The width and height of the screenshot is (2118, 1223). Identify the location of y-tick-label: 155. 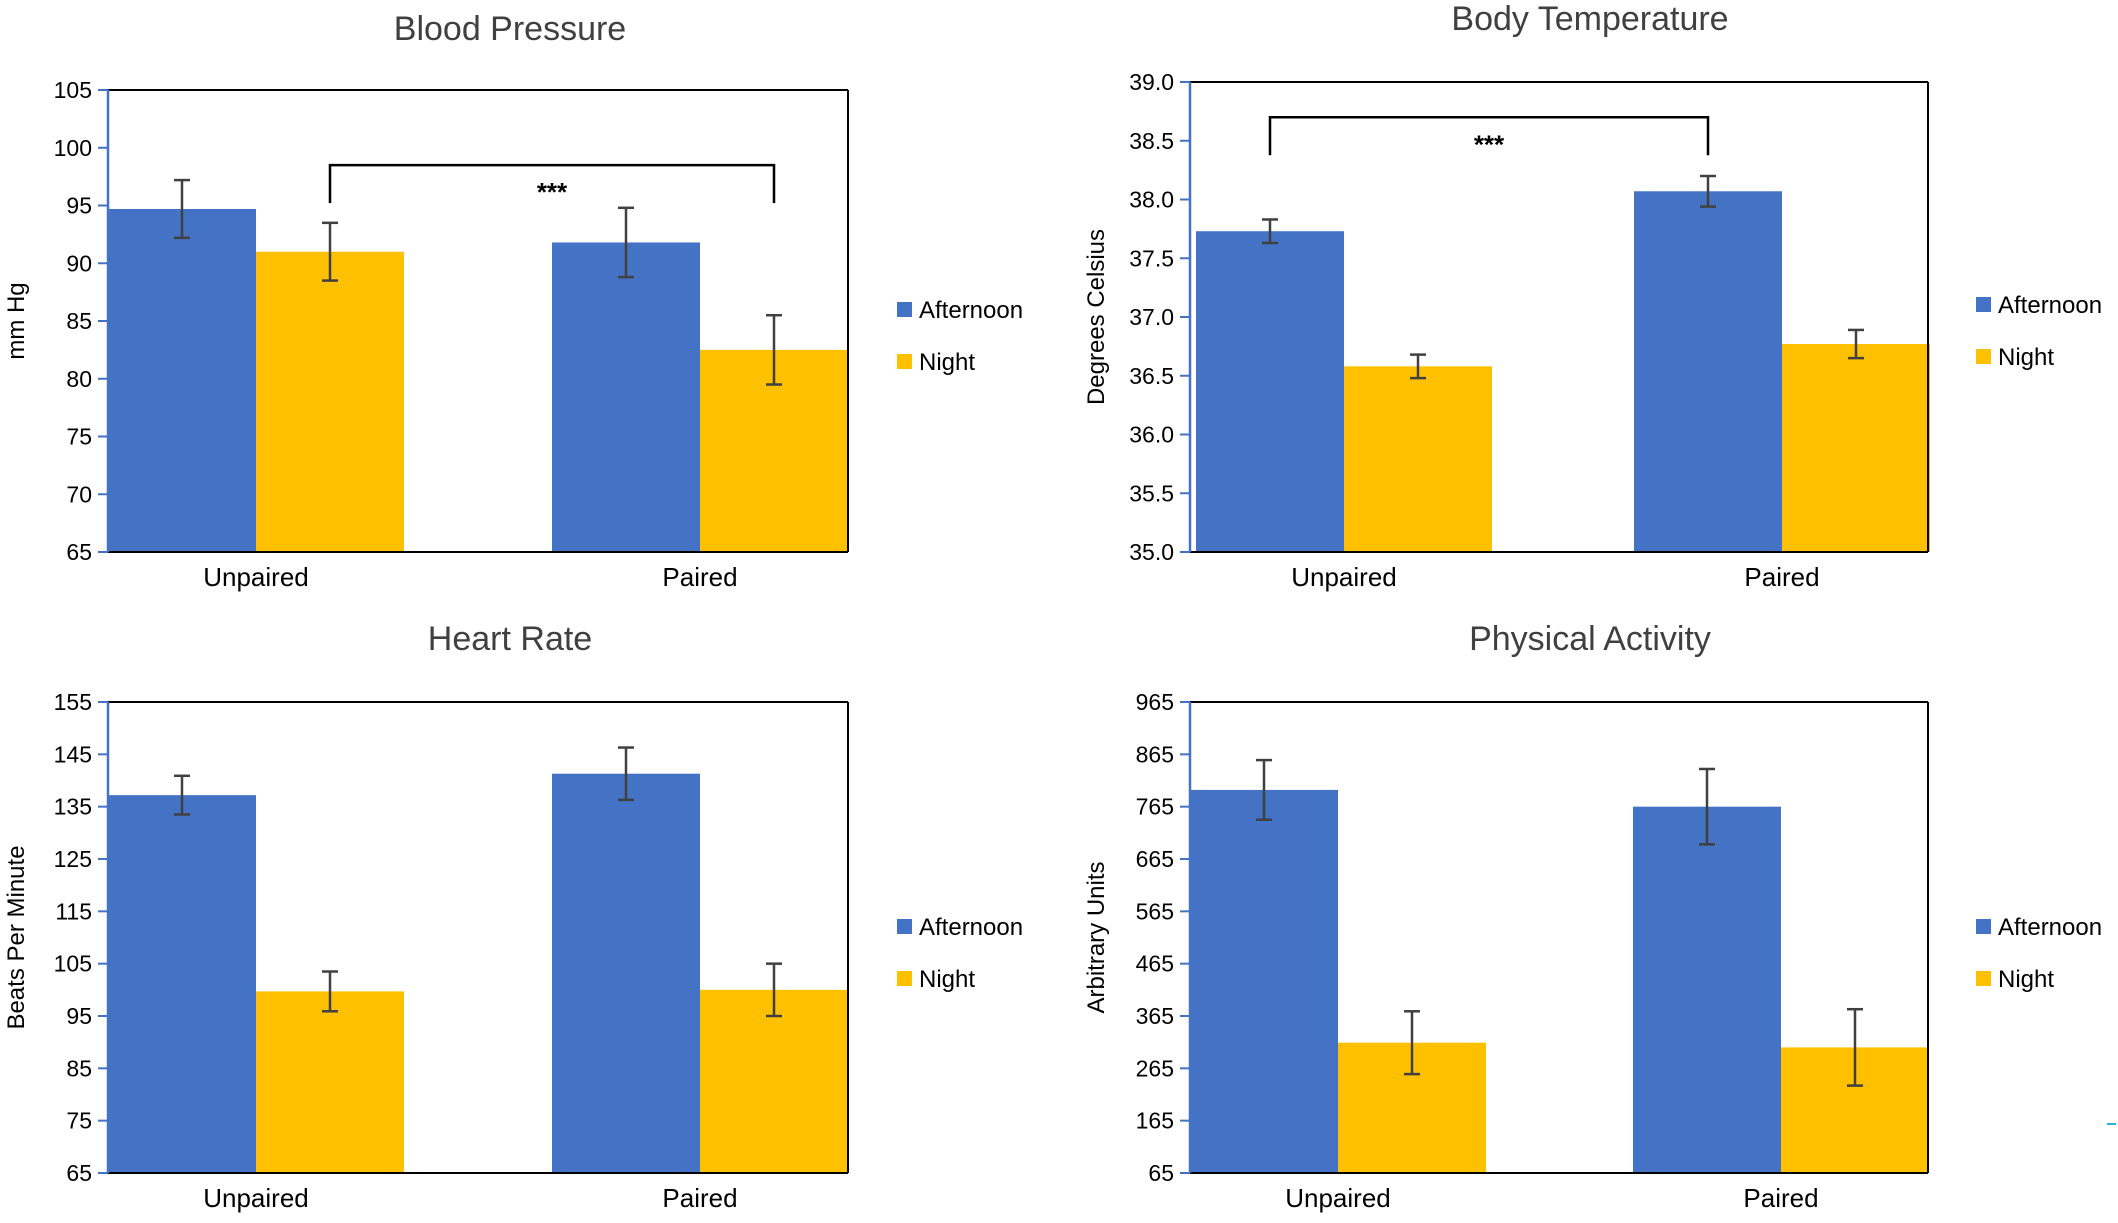
(73, 702).